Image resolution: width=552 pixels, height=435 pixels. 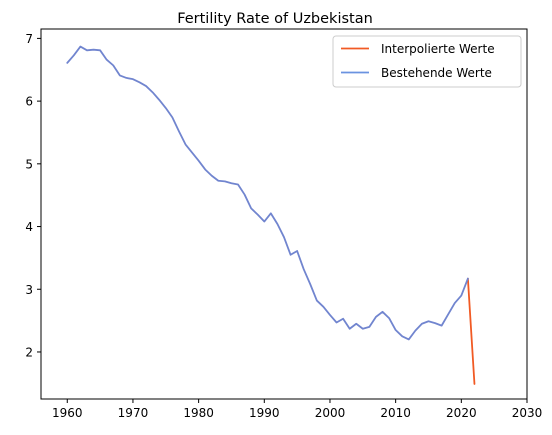 I want to click on series-line-interpolated, so click(x=471, y=331).